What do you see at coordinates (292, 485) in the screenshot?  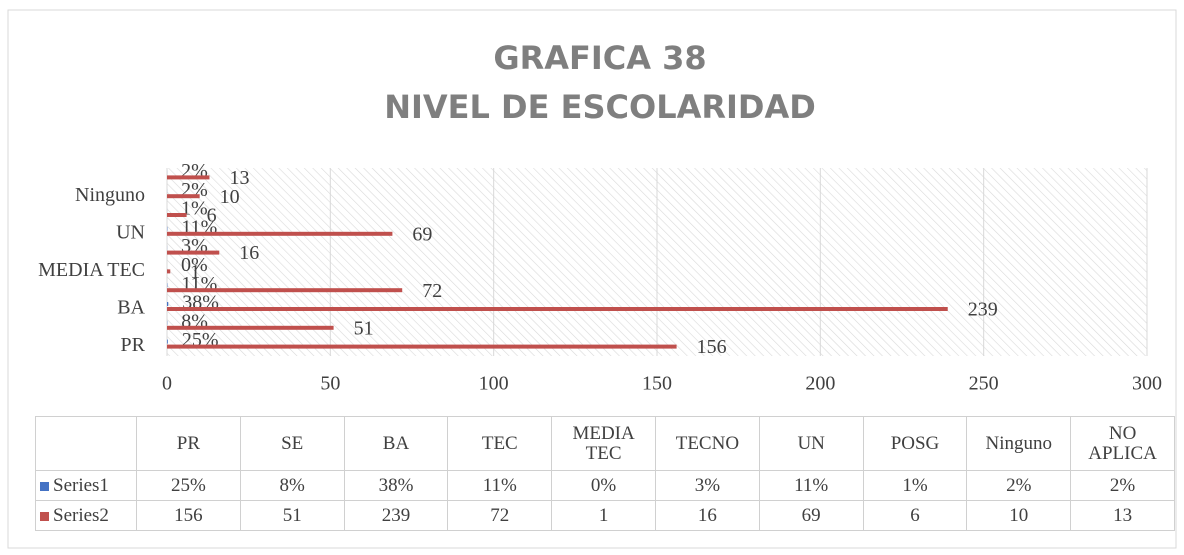 I see `table-cell: 8%` at bounding box center [292, 485].